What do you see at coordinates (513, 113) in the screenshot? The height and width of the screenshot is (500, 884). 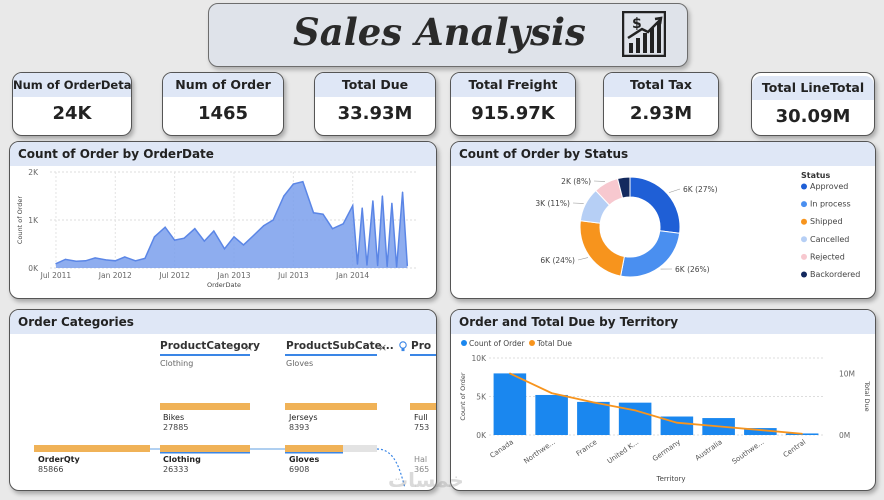 I see `kpi-value: 915.97K` at bounding box center [513, 113].